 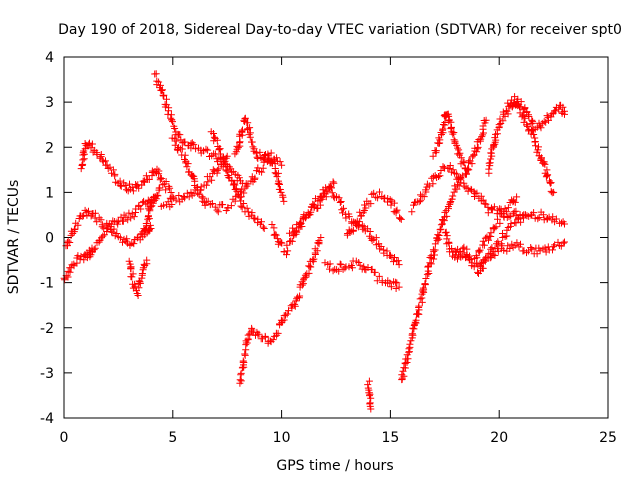 I want to click on x-tick-label: 15, so click(x=390, y=438).